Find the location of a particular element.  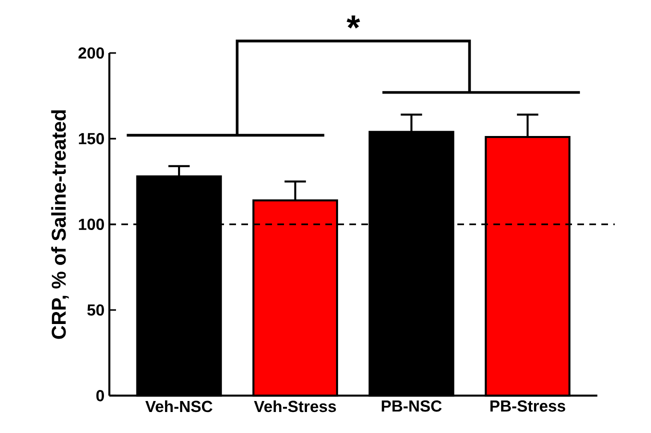

y-tick-label: 0 is located at coordinates (100, 396).